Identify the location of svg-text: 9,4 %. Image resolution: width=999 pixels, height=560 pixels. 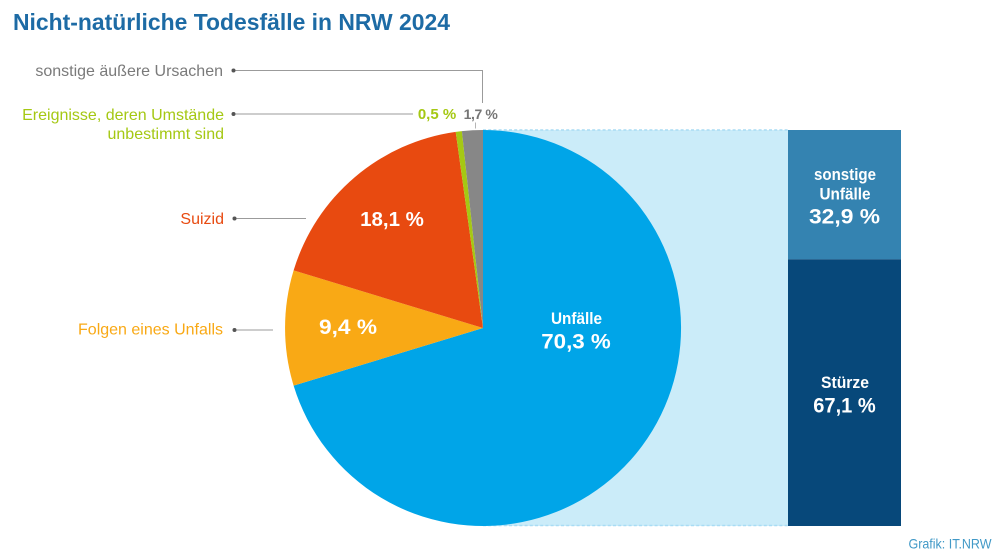
(348, 327).